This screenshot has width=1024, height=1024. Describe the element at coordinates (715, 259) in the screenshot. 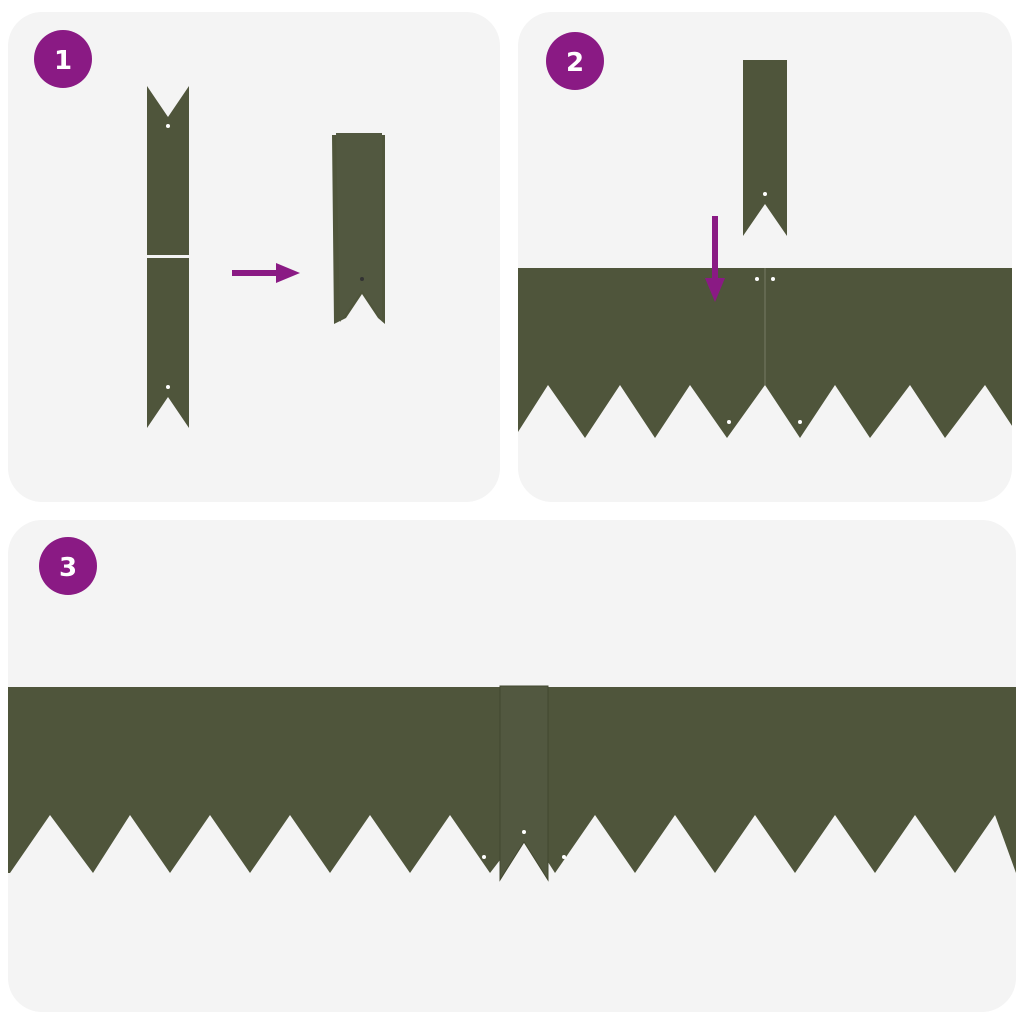

I see `arrow-down-icon` at that location.